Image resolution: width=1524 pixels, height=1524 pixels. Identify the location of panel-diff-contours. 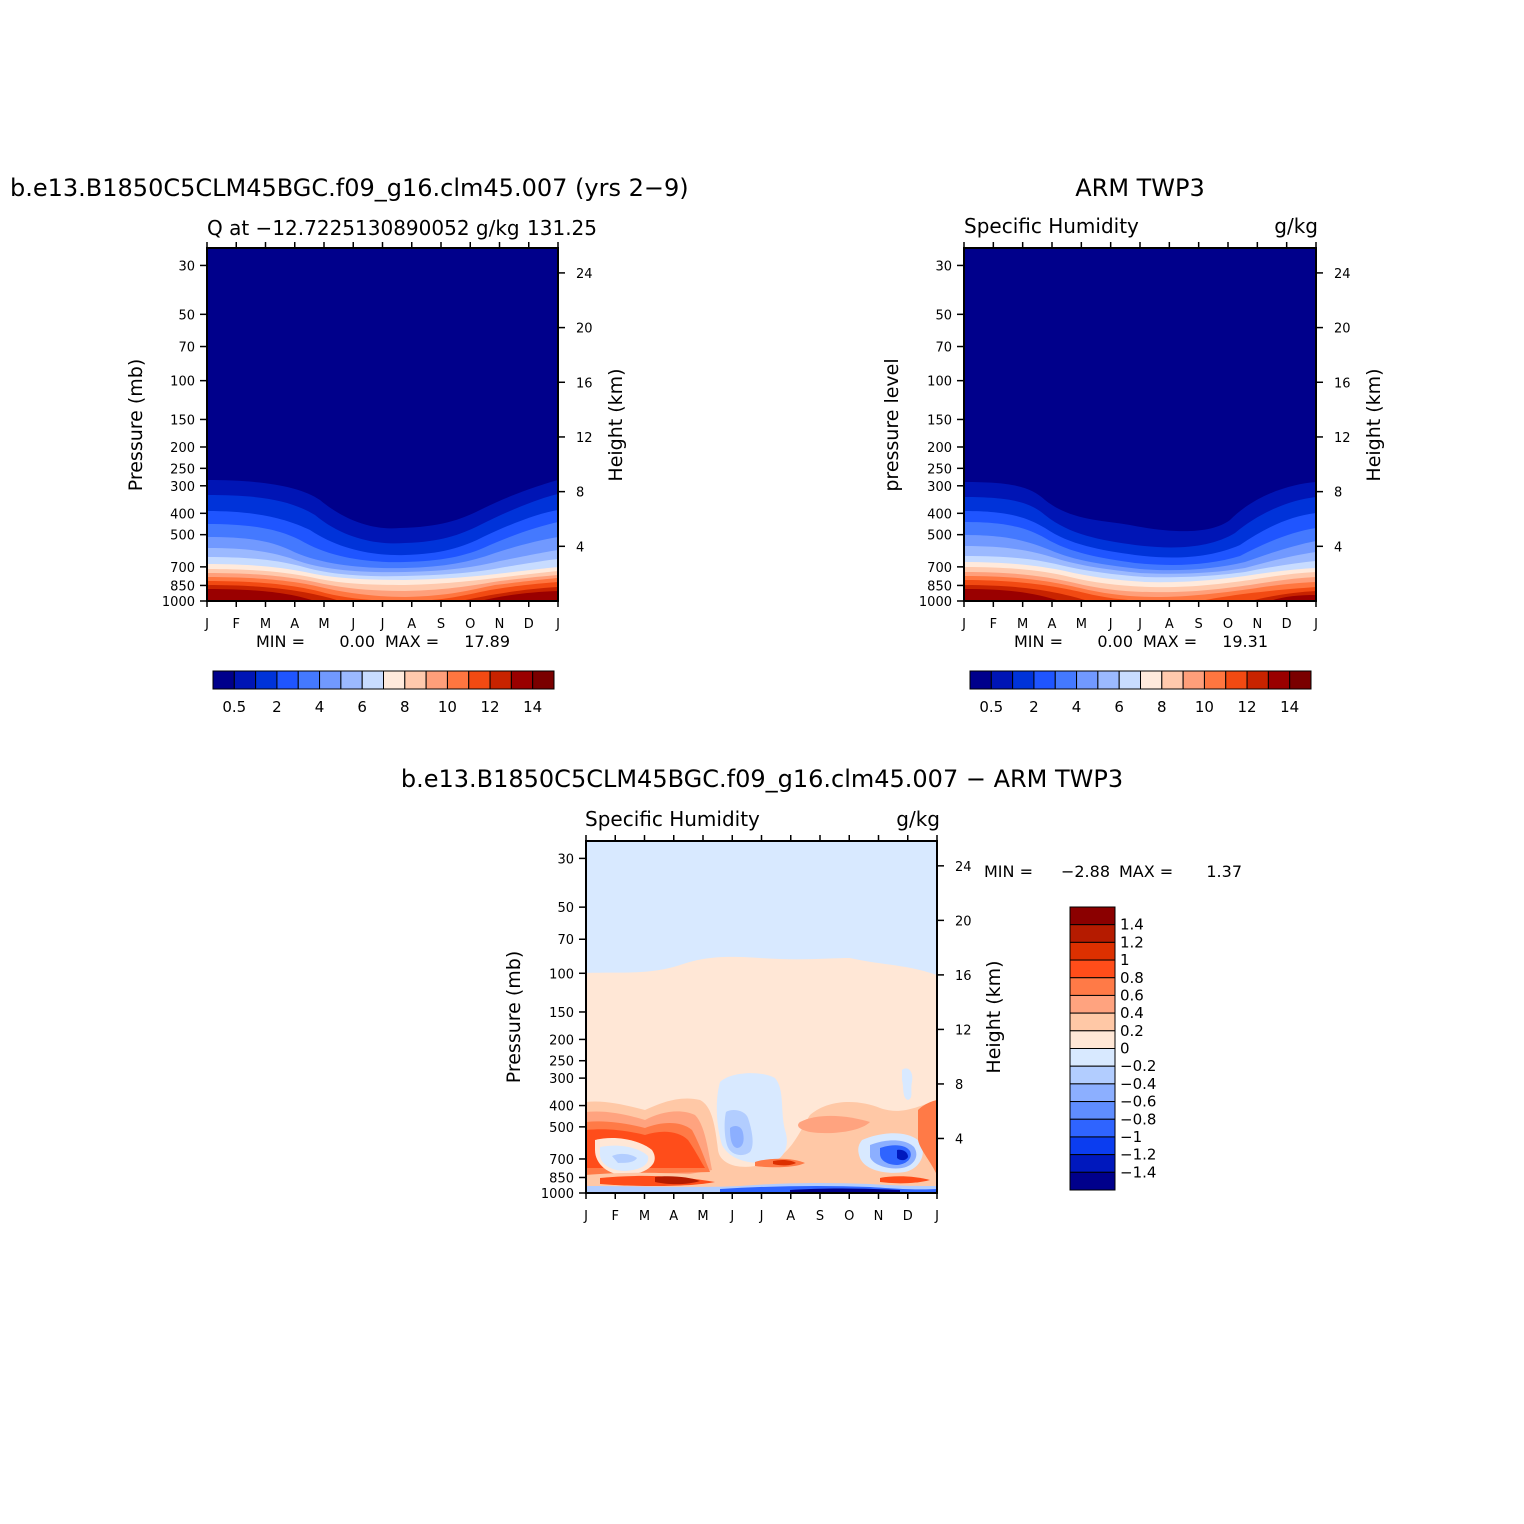
(761, 1017).